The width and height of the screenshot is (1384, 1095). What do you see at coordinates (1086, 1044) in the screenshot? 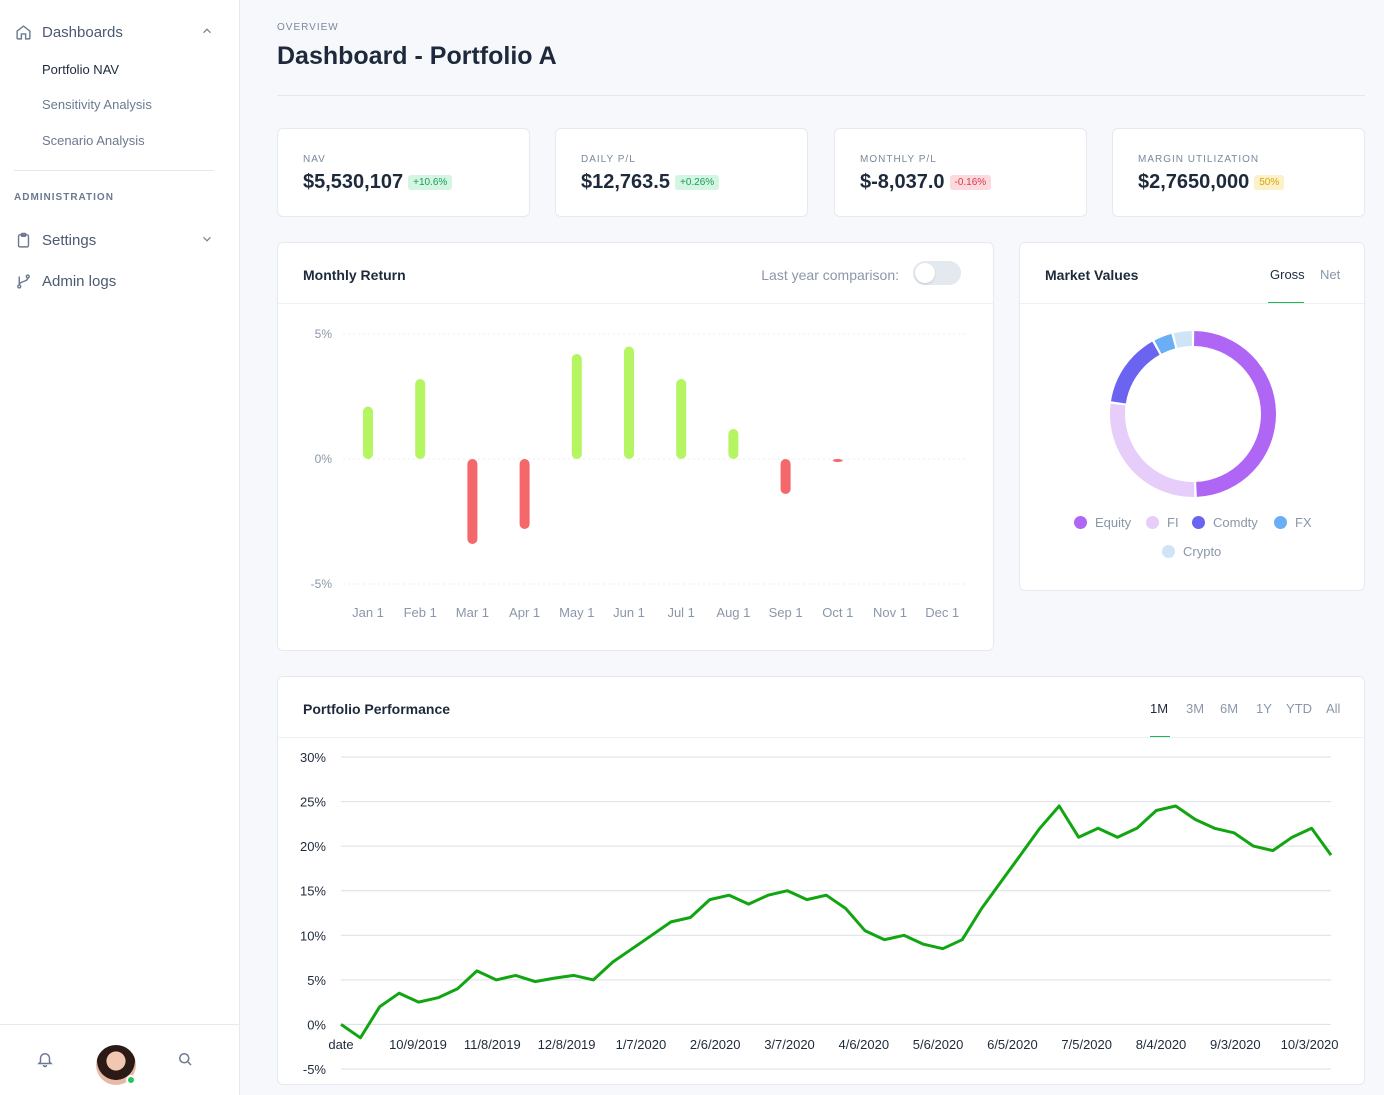
I see `x-tick-label: 7/5/2020` at bounding box center [1086, 1044].